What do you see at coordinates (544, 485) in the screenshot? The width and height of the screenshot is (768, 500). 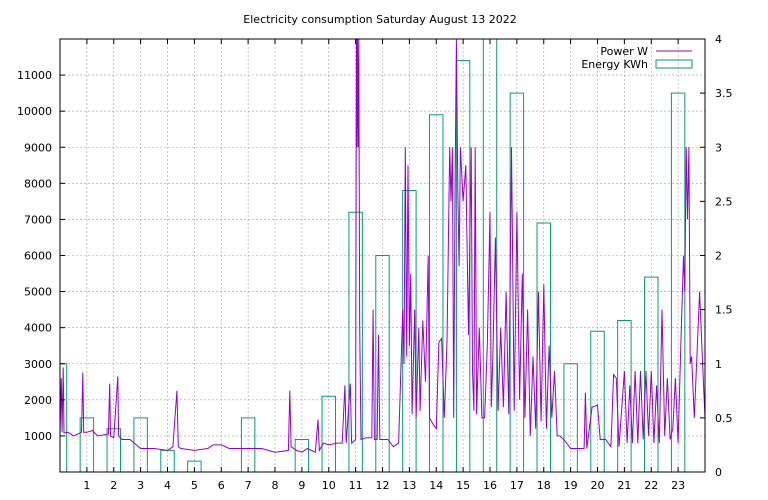 I see `x-tick-label: 18` at bounding box center [544, 485].